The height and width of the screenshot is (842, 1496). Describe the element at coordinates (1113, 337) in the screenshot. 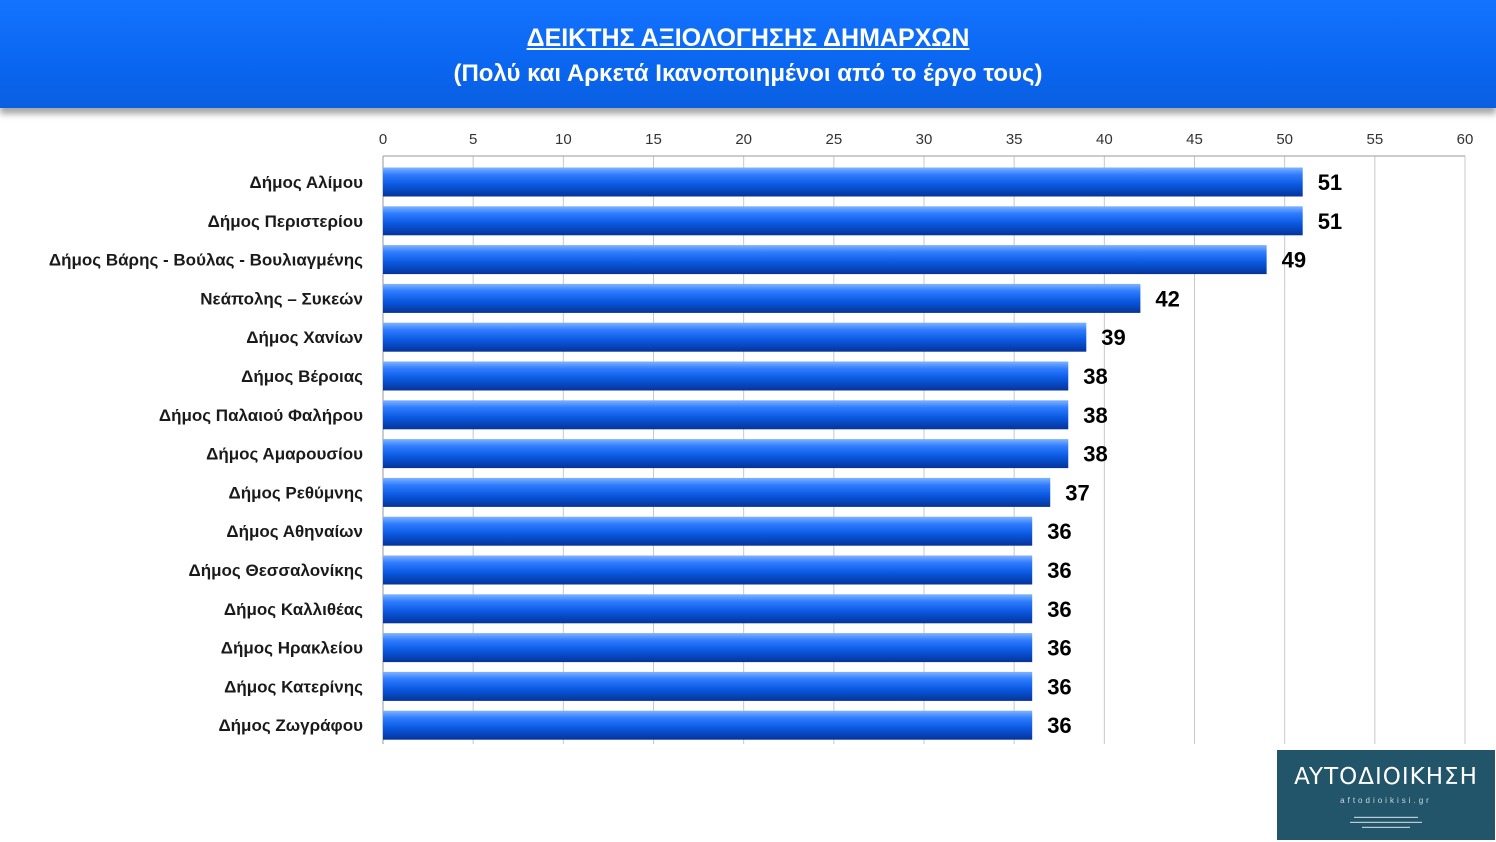

I see `value-label: 39` at that location.